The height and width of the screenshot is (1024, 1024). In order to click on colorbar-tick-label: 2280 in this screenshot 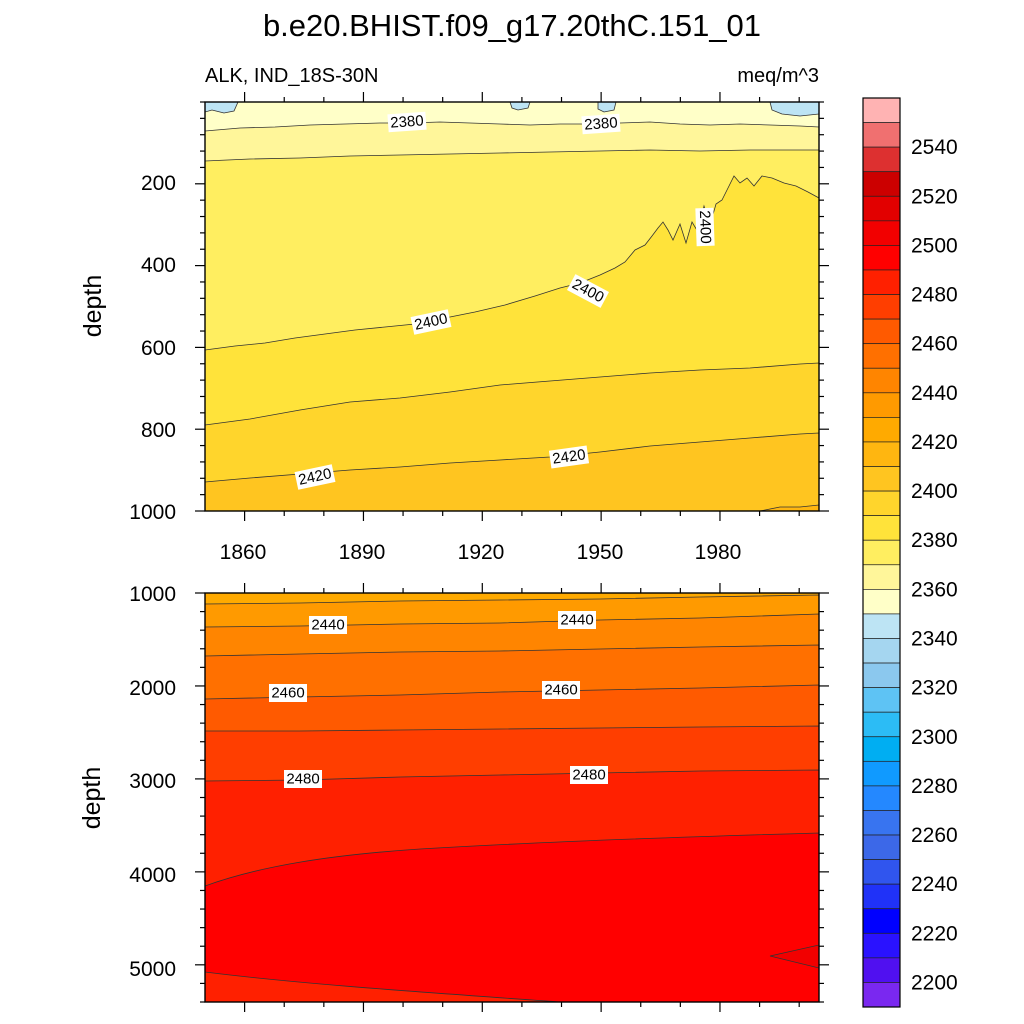, I will do `click(934, 786)`.